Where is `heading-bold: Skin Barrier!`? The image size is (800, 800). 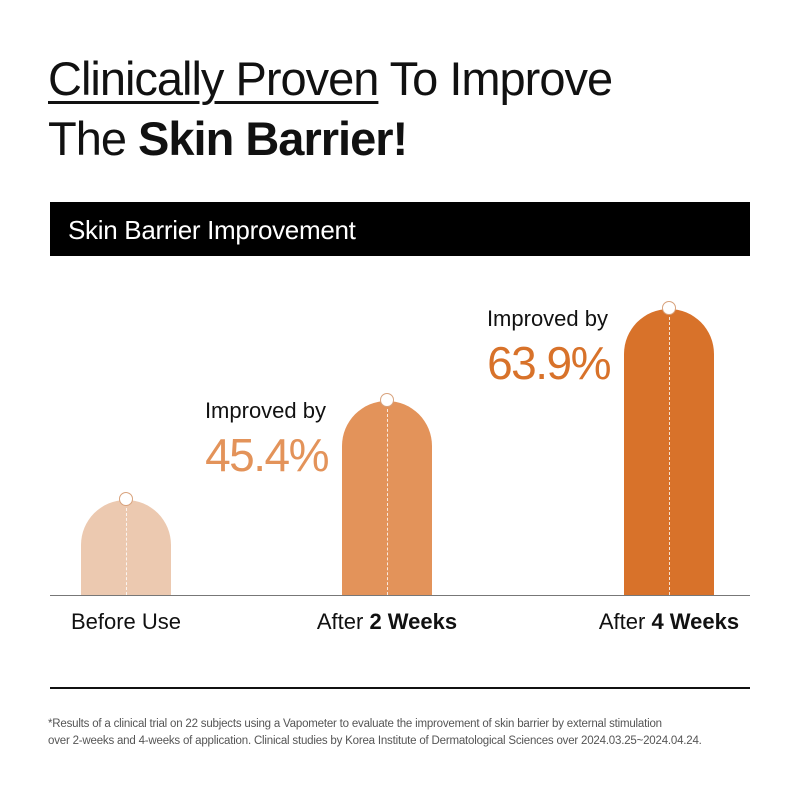
heading-bold: Skin Barrier! is located at coordinates (273, 138).